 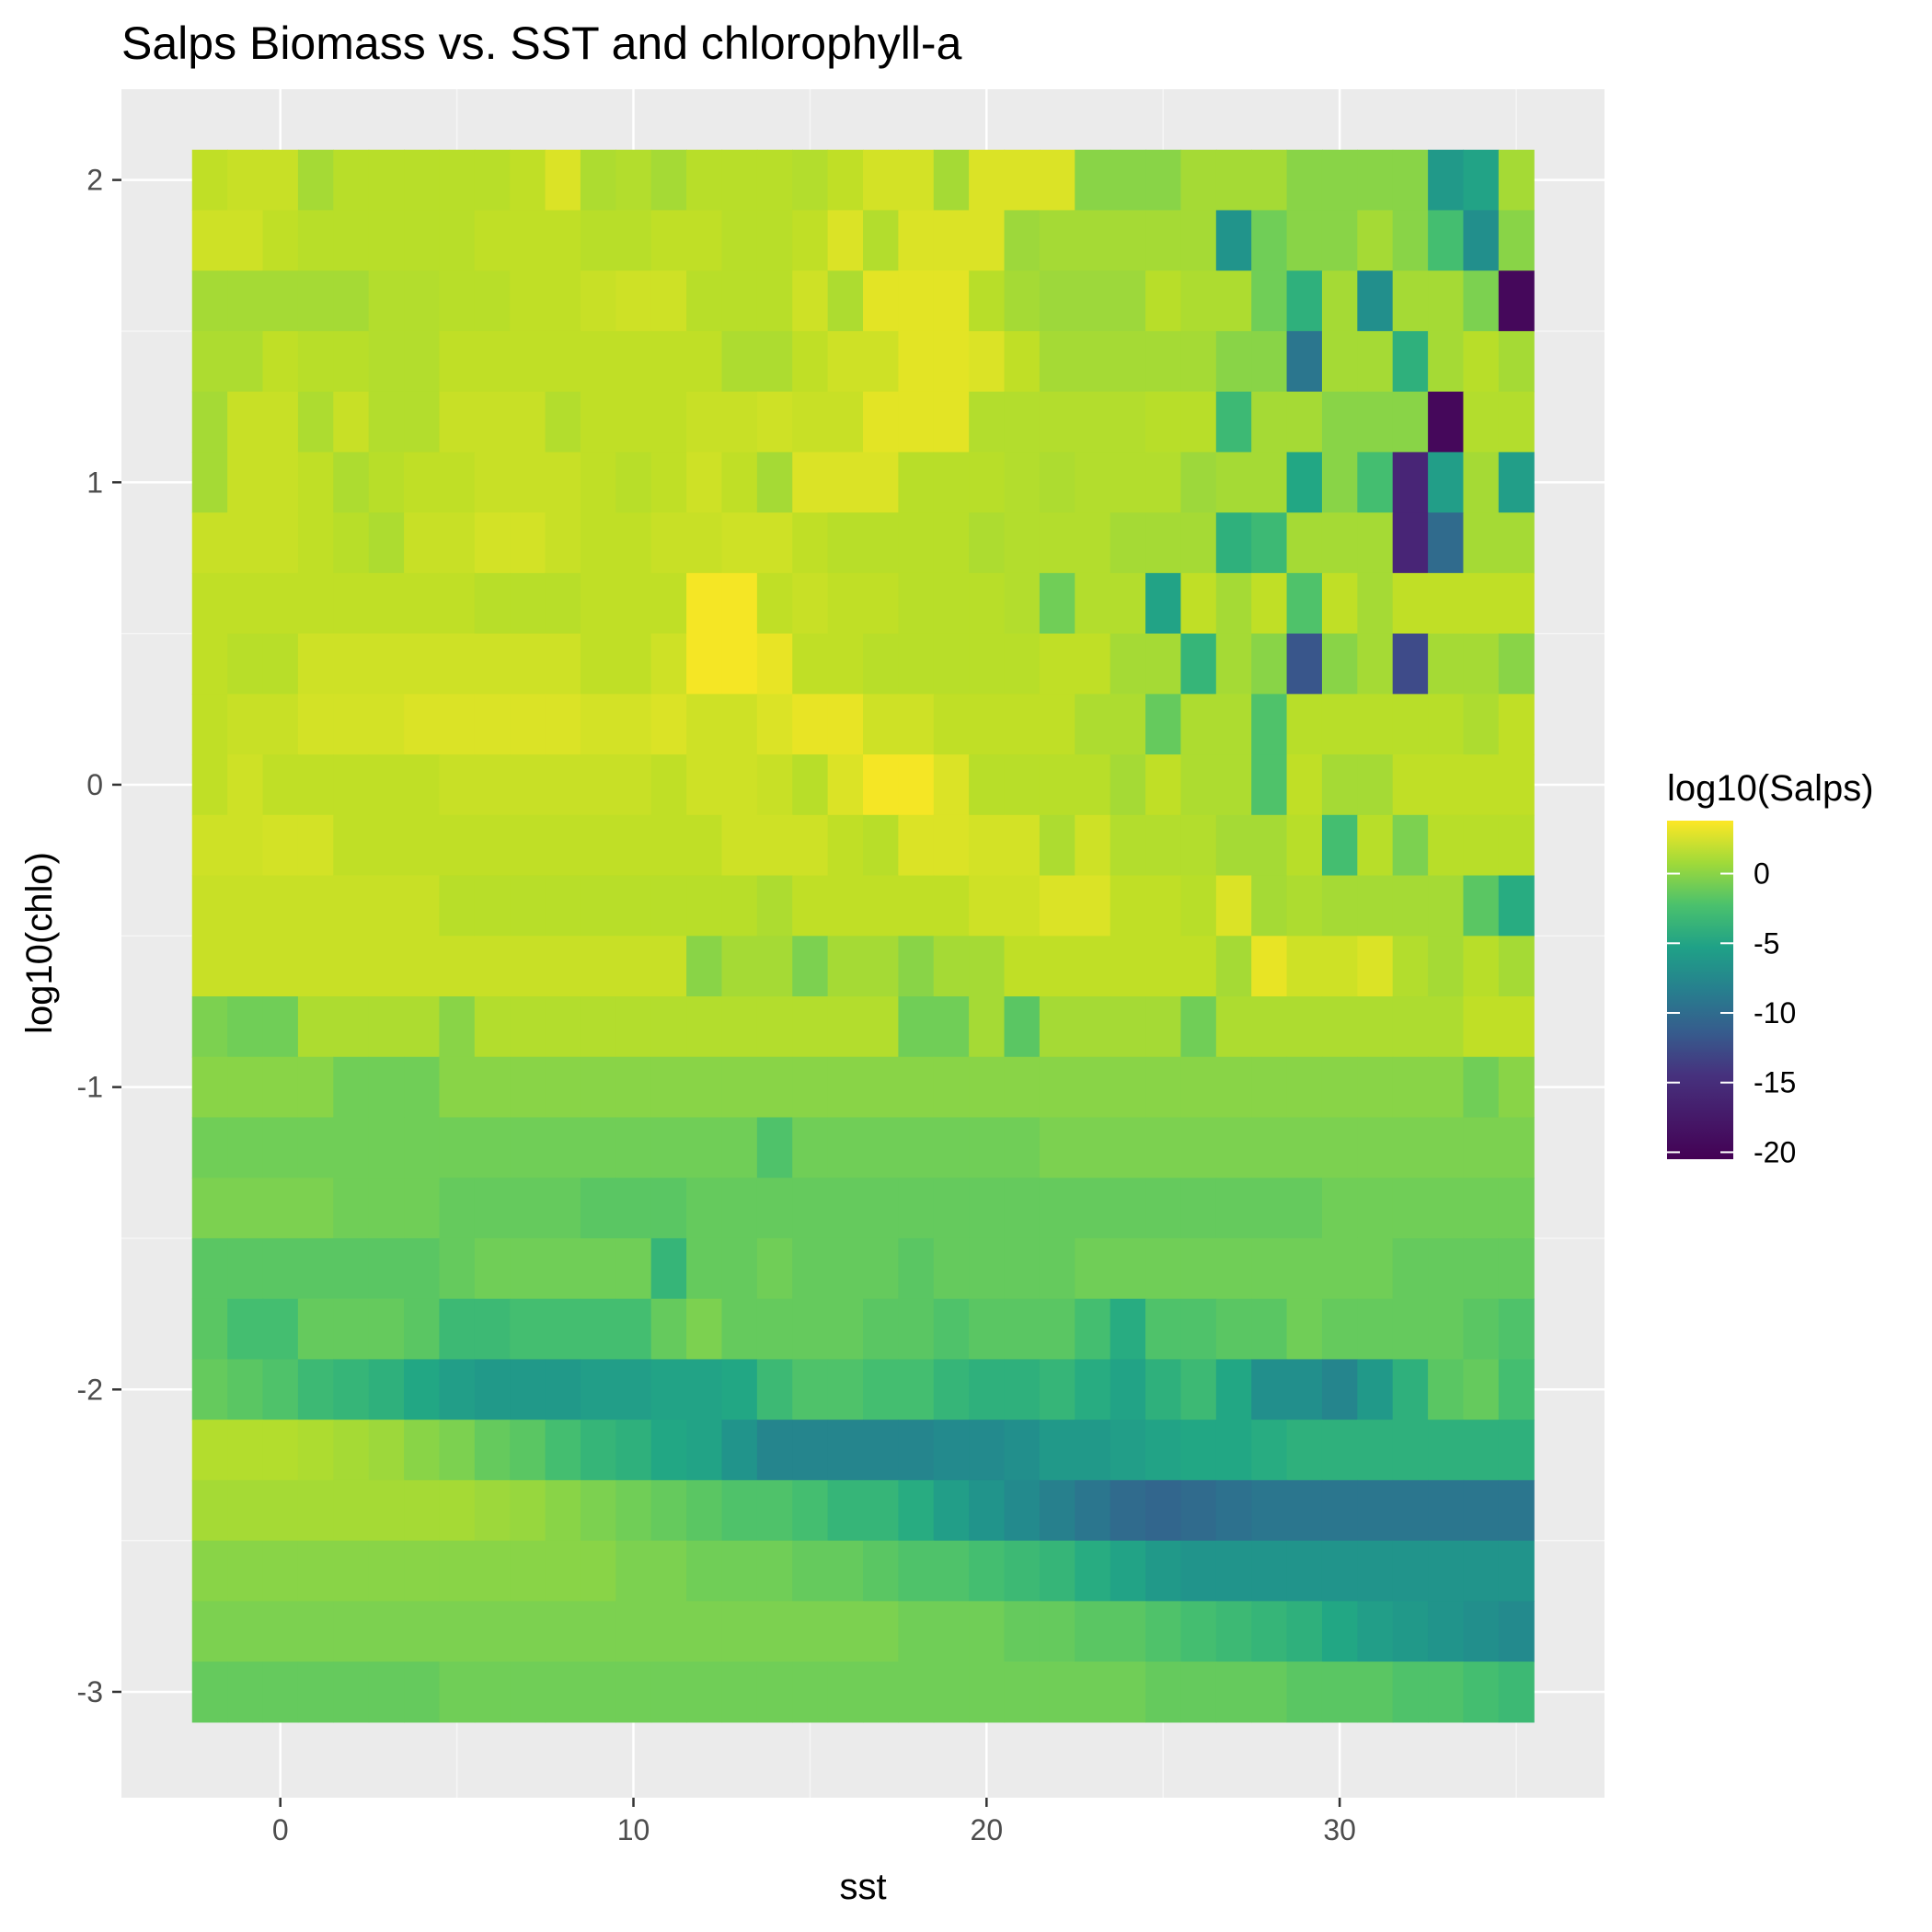 I want to click on legend-tick-label: 0, so click(x=1762, y=874).